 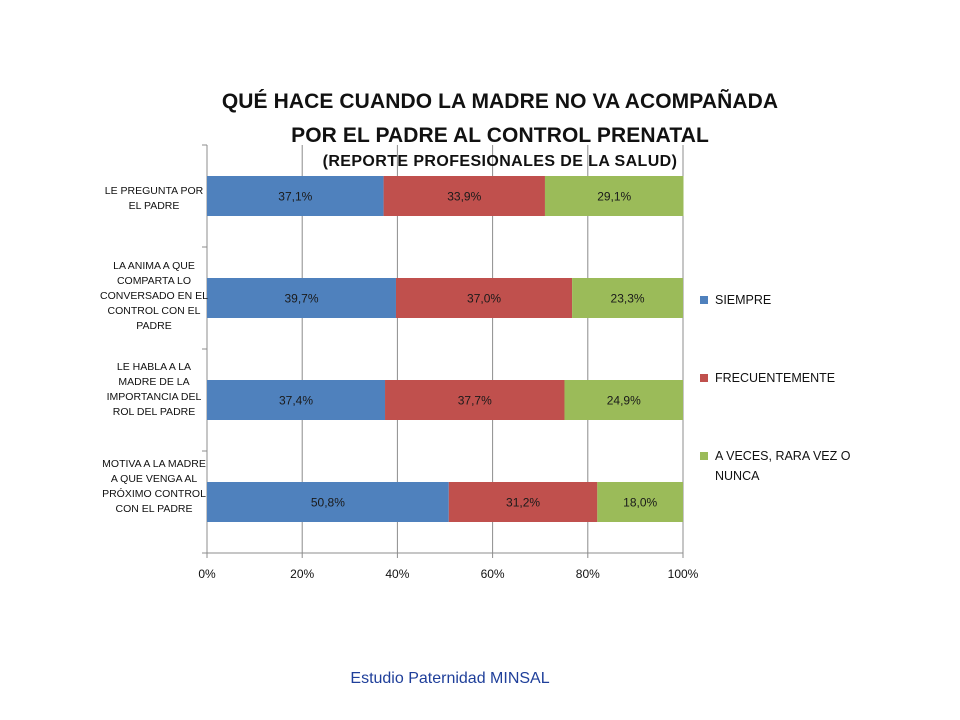 I want to click on chart-subtitle: (REPORTE PROFESIONALES DE LA SALUD), so click(x=500, y=161).